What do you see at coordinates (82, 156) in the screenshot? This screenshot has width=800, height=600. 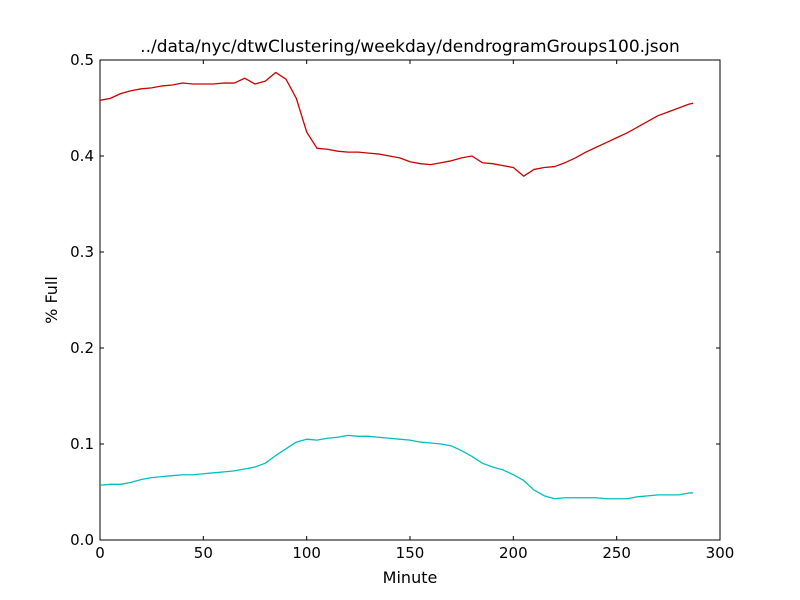 I see `y-tick-label: 0.4` at bounding box center [82, 156].